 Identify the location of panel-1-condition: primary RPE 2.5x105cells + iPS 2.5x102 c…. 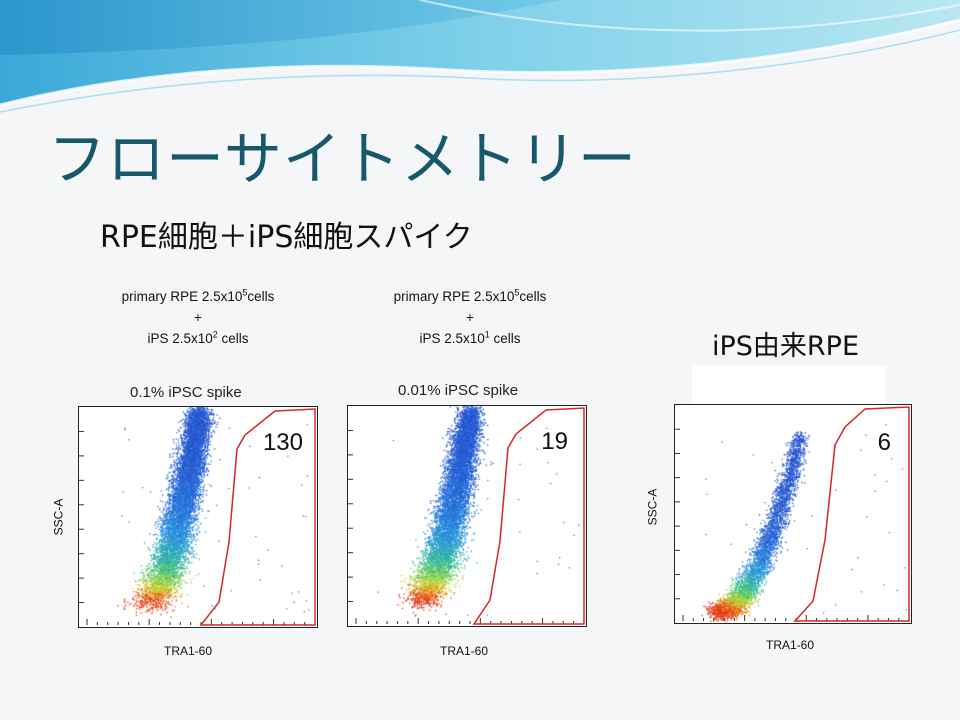
(198, 317).